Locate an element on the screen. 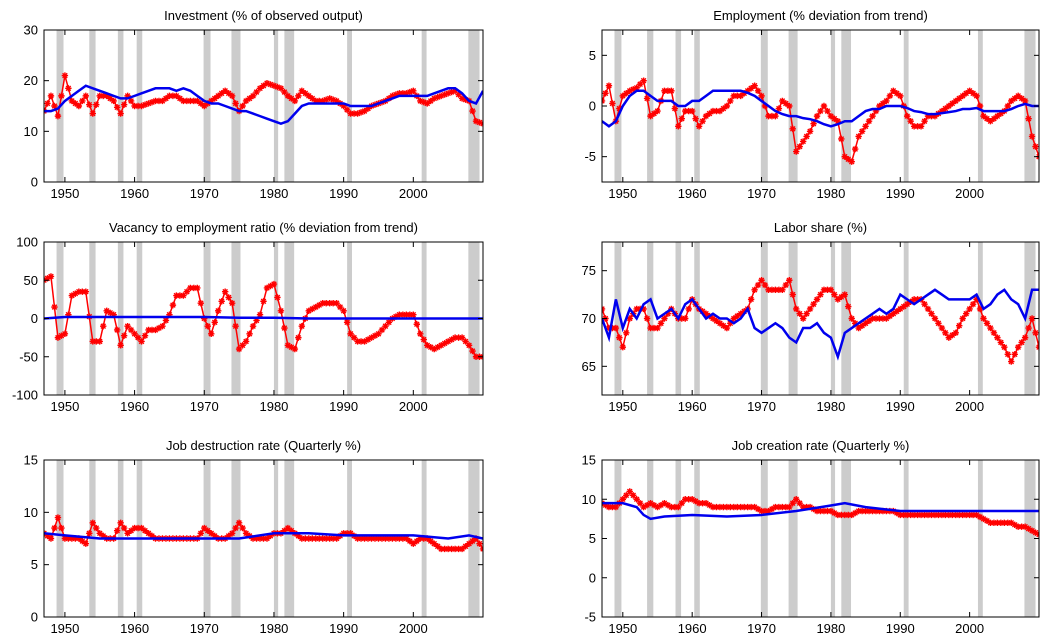 This screenshot has width=1050, height=638. recession-bands is located at coordinates (268, 106).